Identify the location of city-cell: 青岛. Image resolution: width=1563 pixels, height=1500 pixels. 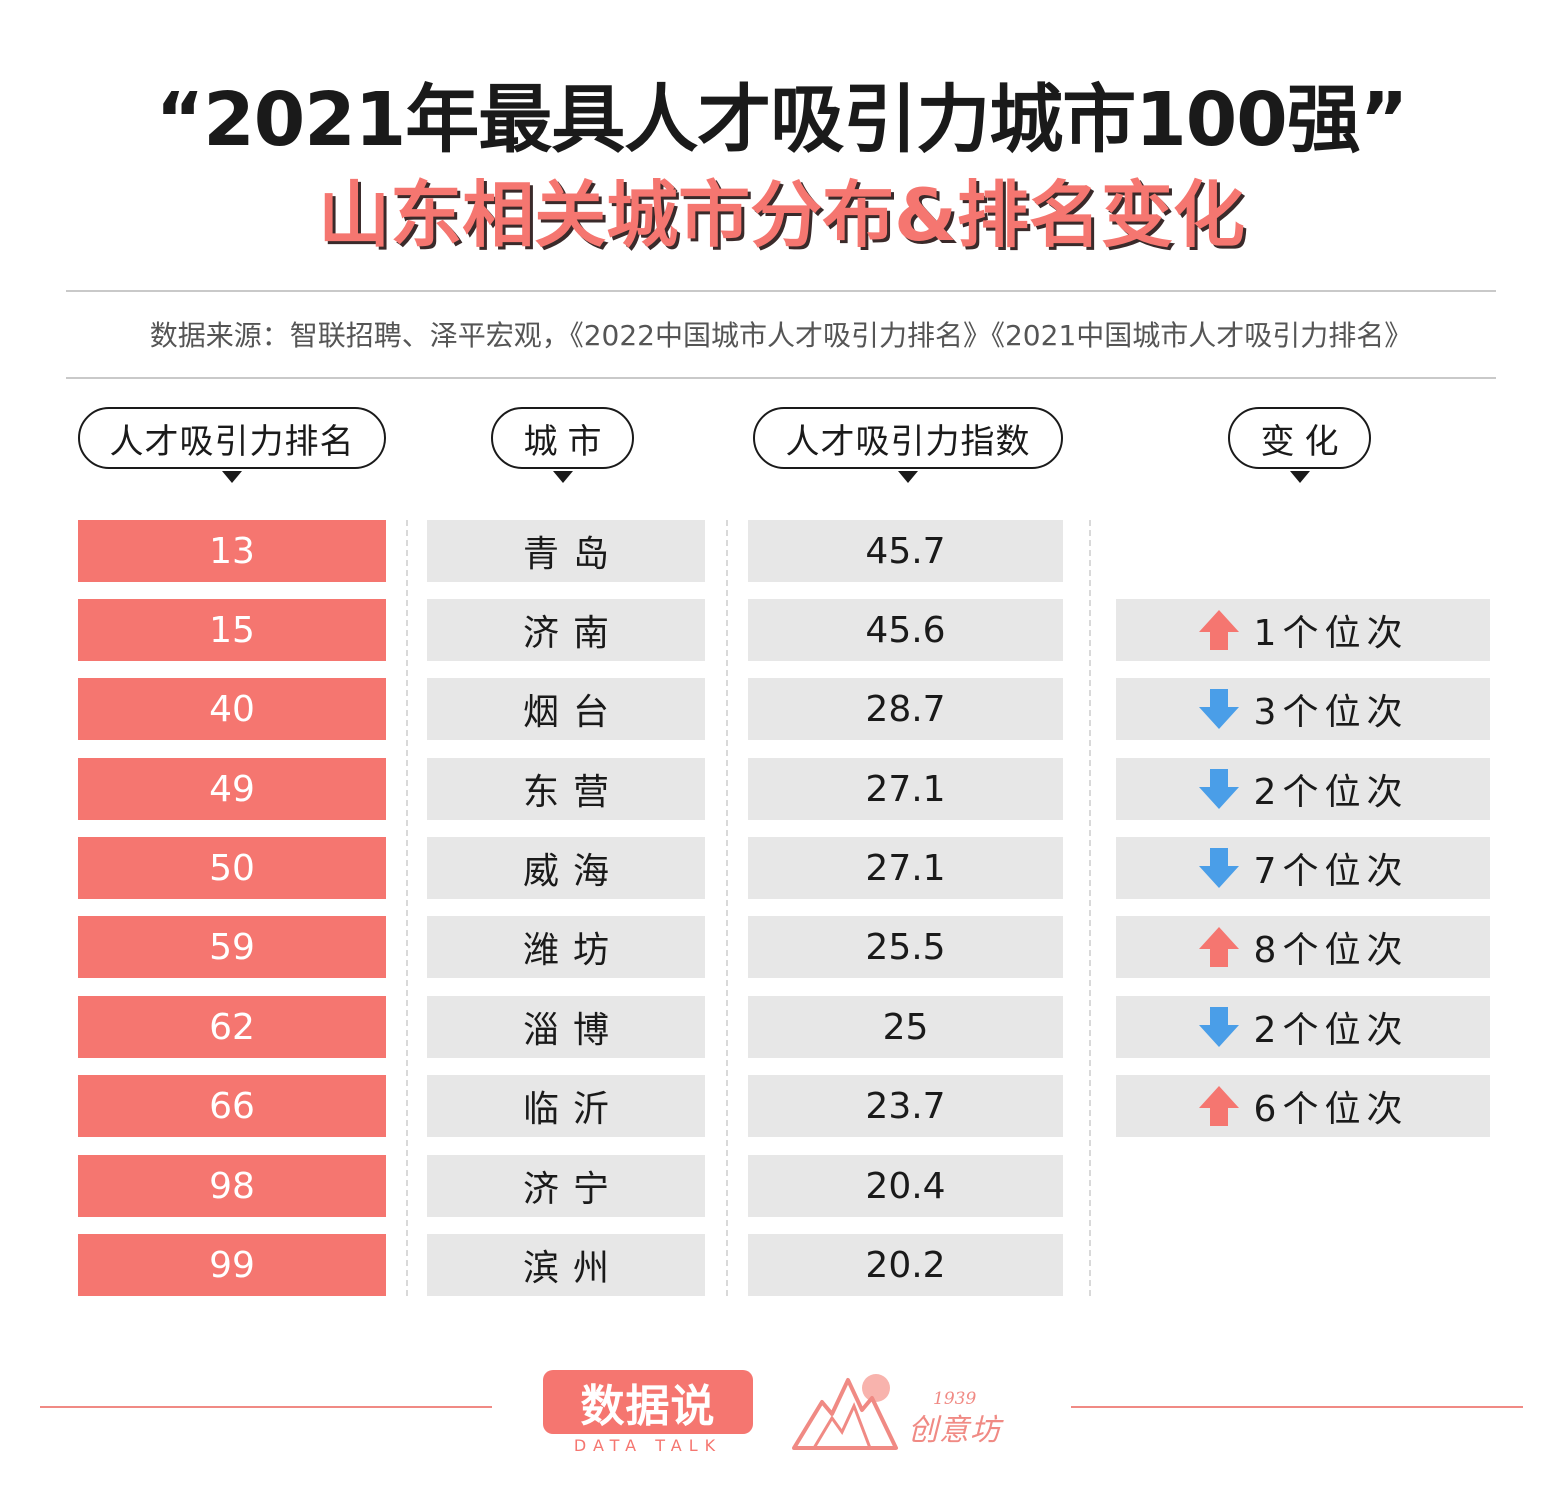
(566, 551).